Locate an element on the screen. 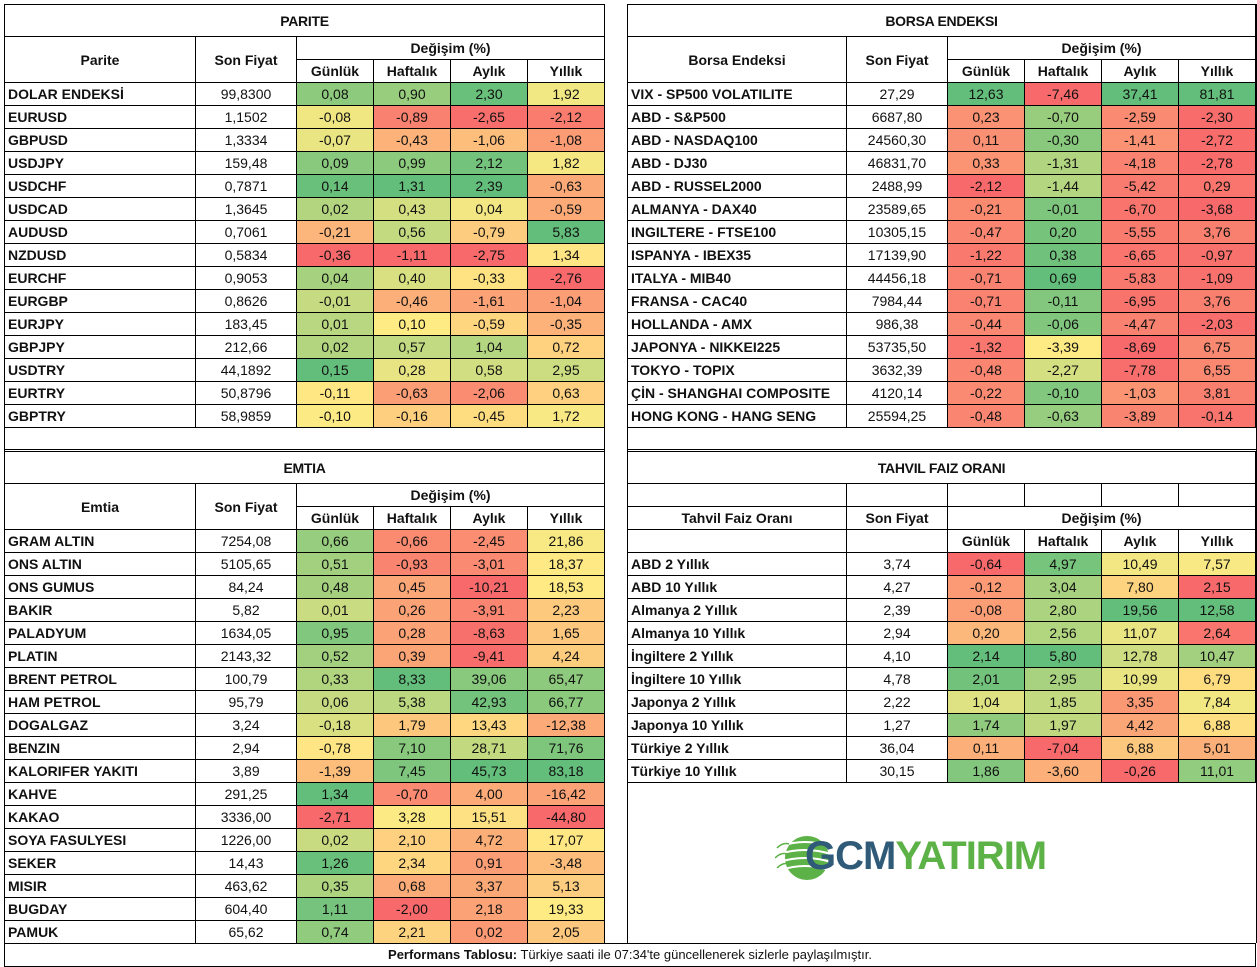  row-monthly: -6,95 is located at coordinates (1140, 301).